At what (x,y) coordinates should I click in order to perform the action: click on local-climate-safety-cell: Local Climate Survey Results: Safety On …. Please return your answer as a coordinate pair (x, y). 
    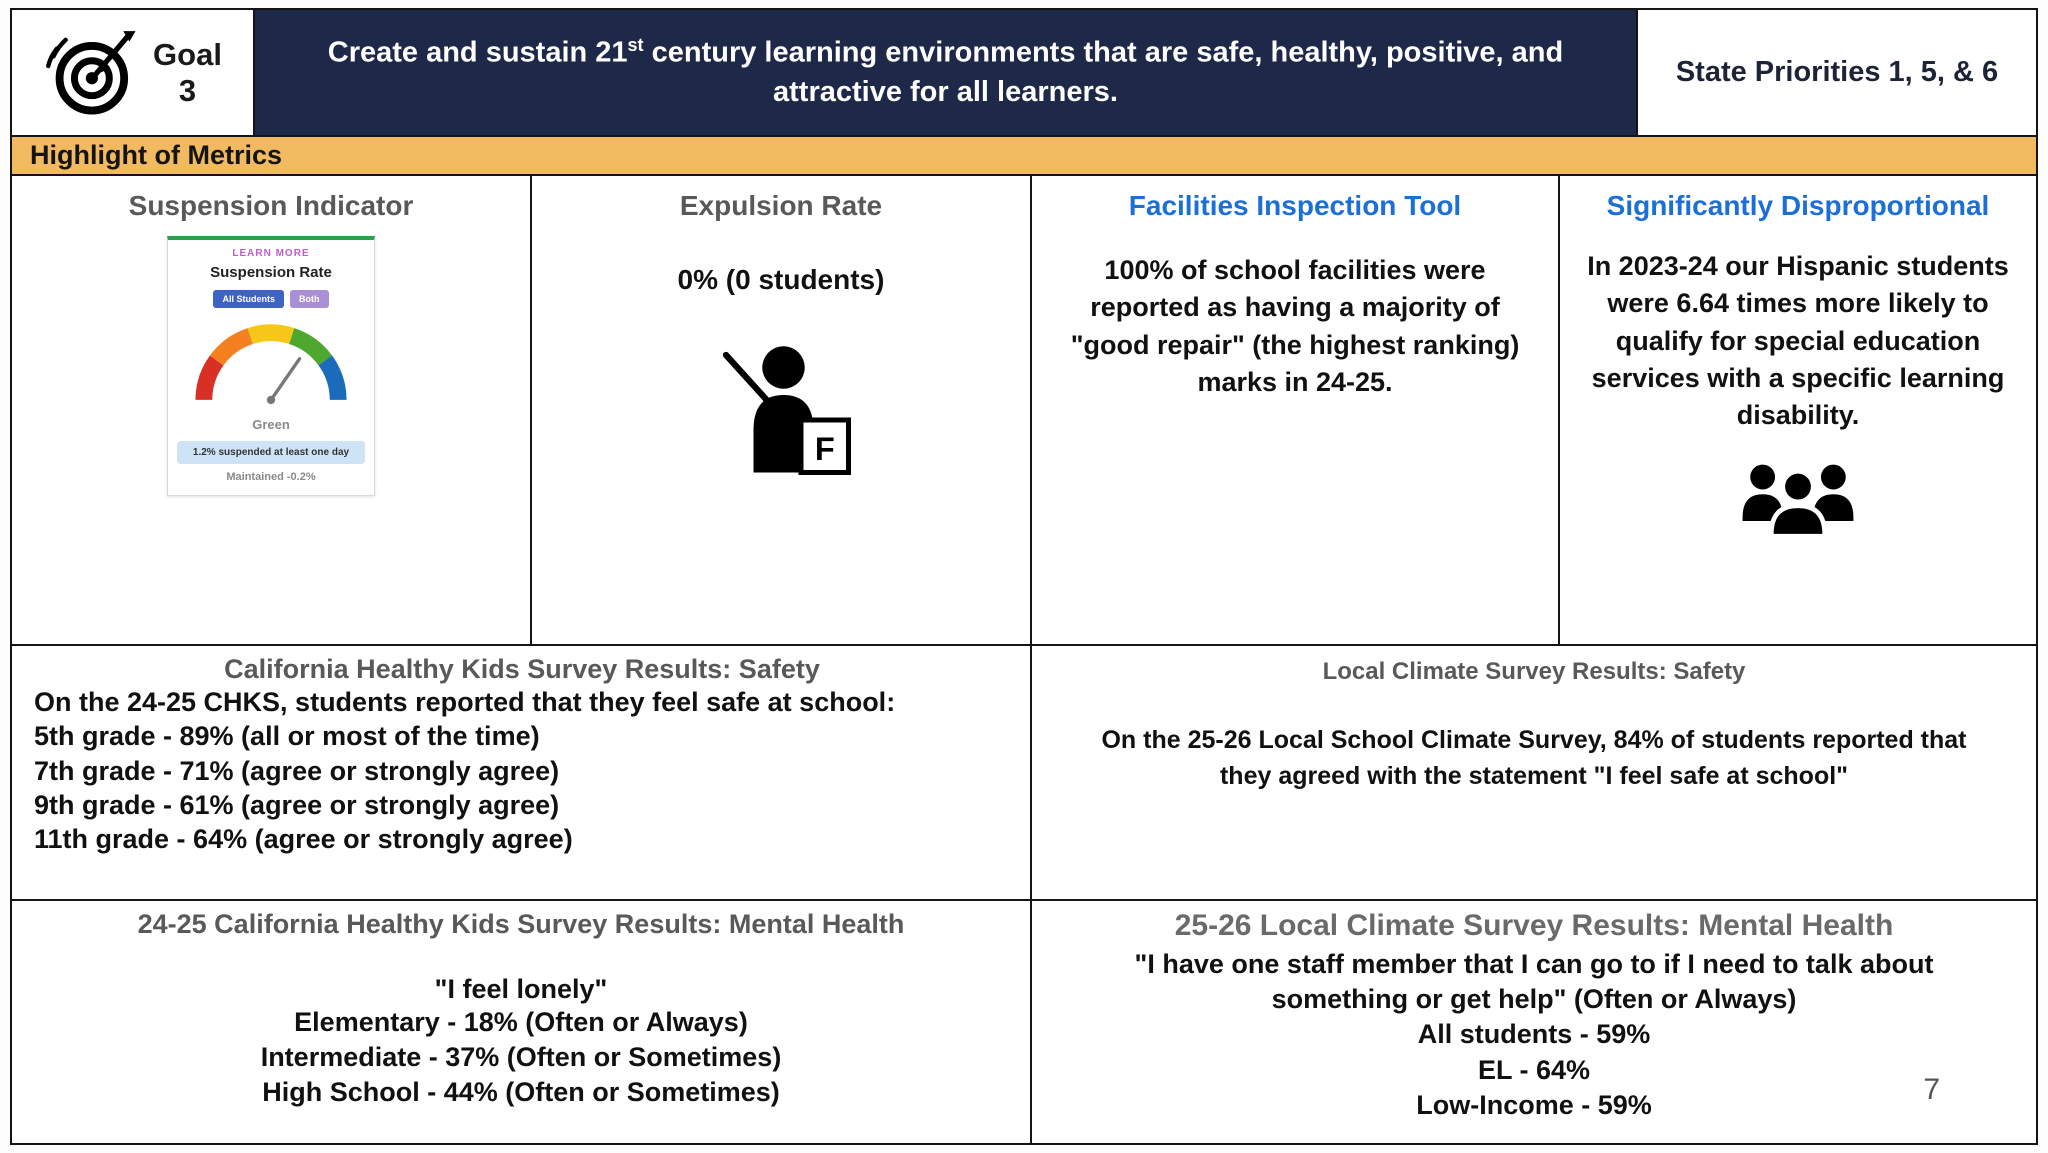
    Looking at the image, I should click on (1534, 772).